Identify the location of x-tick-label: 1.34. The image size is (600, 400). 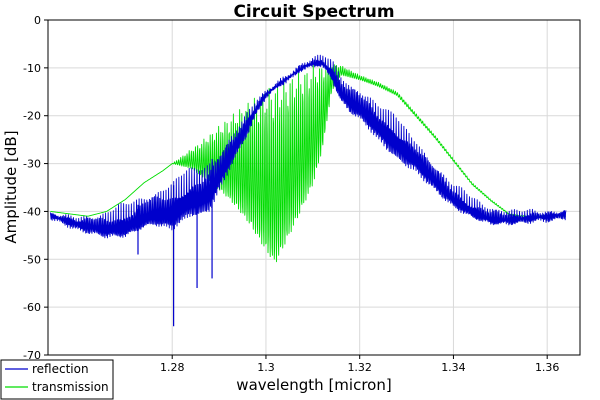
(453, 367).